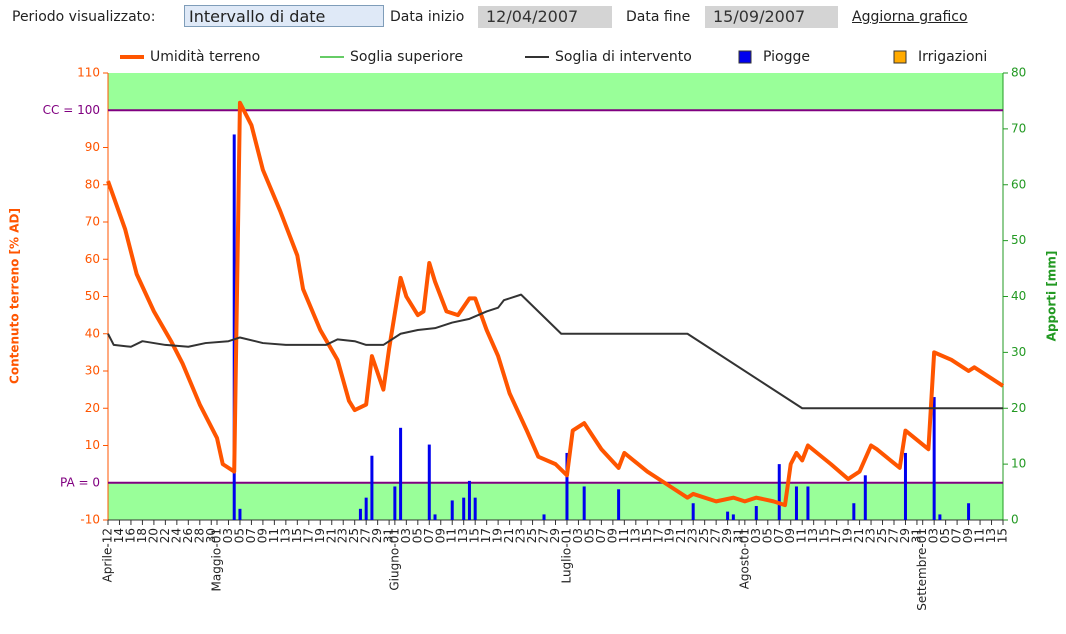 The width and height of the screenshot is (1066, 634). What do you see at coordinates (92, 184) in the screenshot?
I see `y-tick-label: 80` at bounding box center [92, 184].